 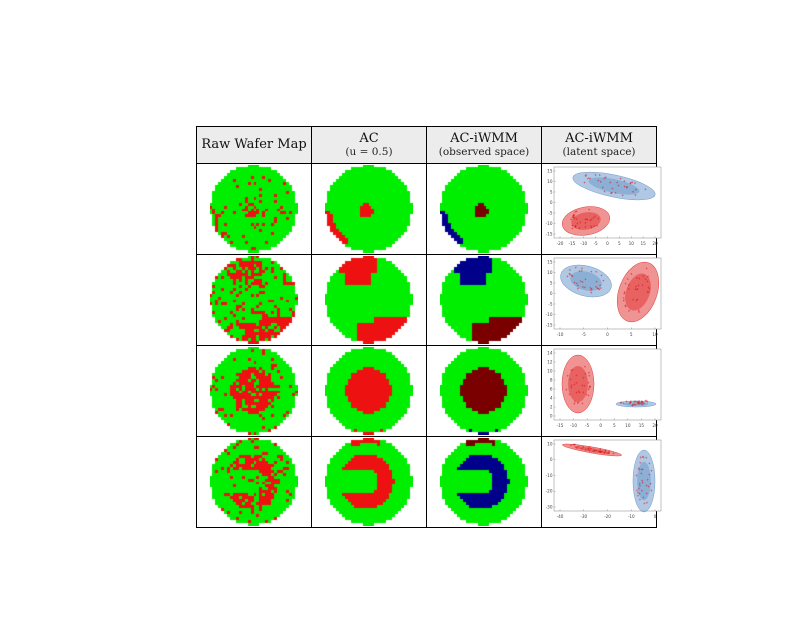 I want to click on x-tick-label: -15, so click(x=560, y=425).